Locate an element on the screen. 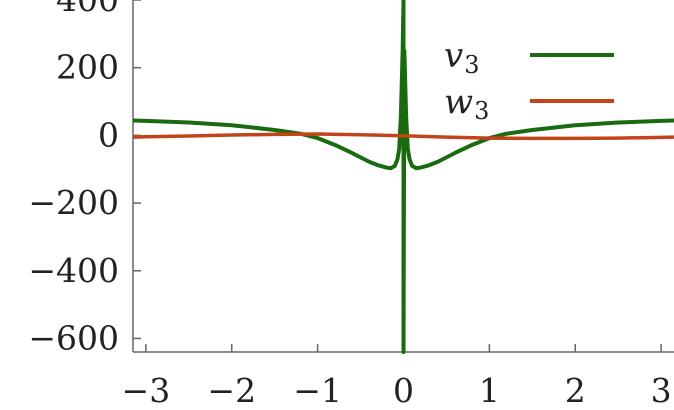  x-tick-label: 0 is located at coordinates (403, 390).